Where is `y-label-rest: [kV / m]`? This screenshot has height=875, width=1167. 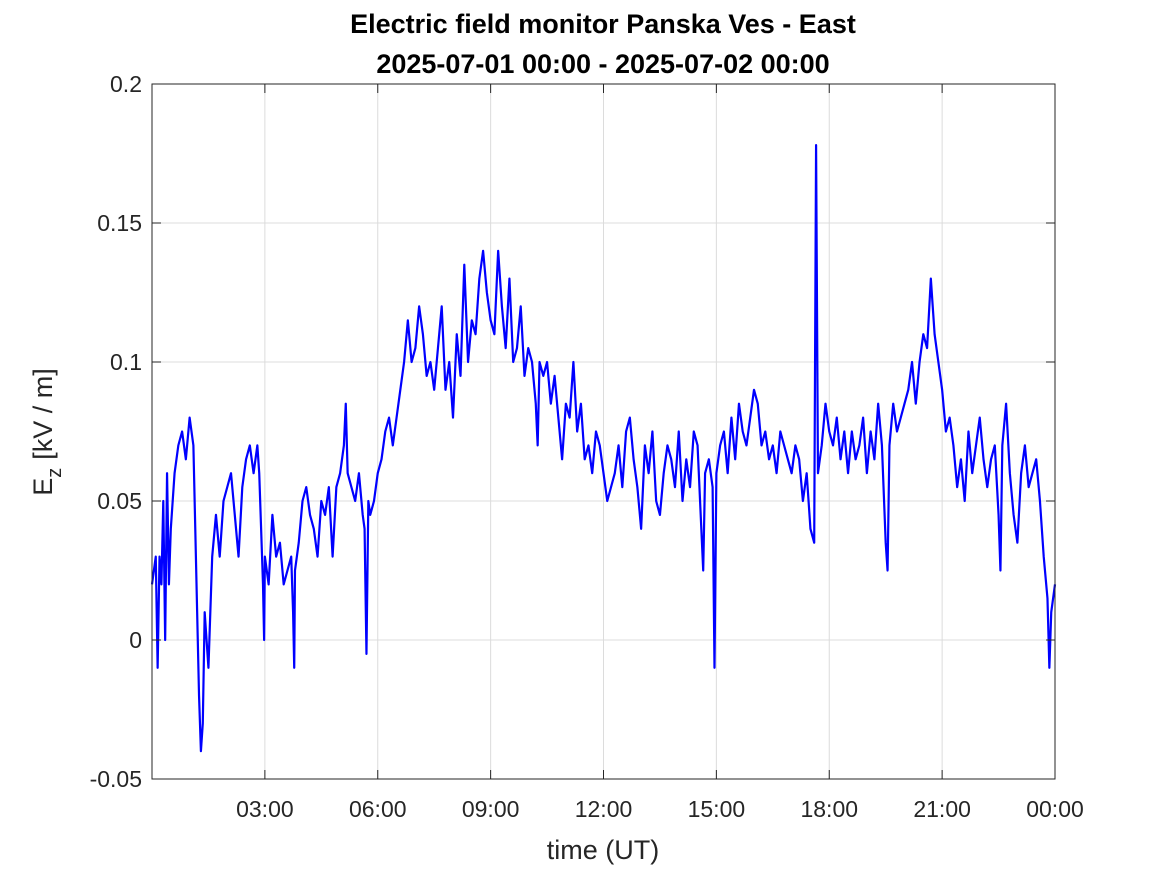
y-label-rest: [kV / m] is located at coordinates (43, 414).